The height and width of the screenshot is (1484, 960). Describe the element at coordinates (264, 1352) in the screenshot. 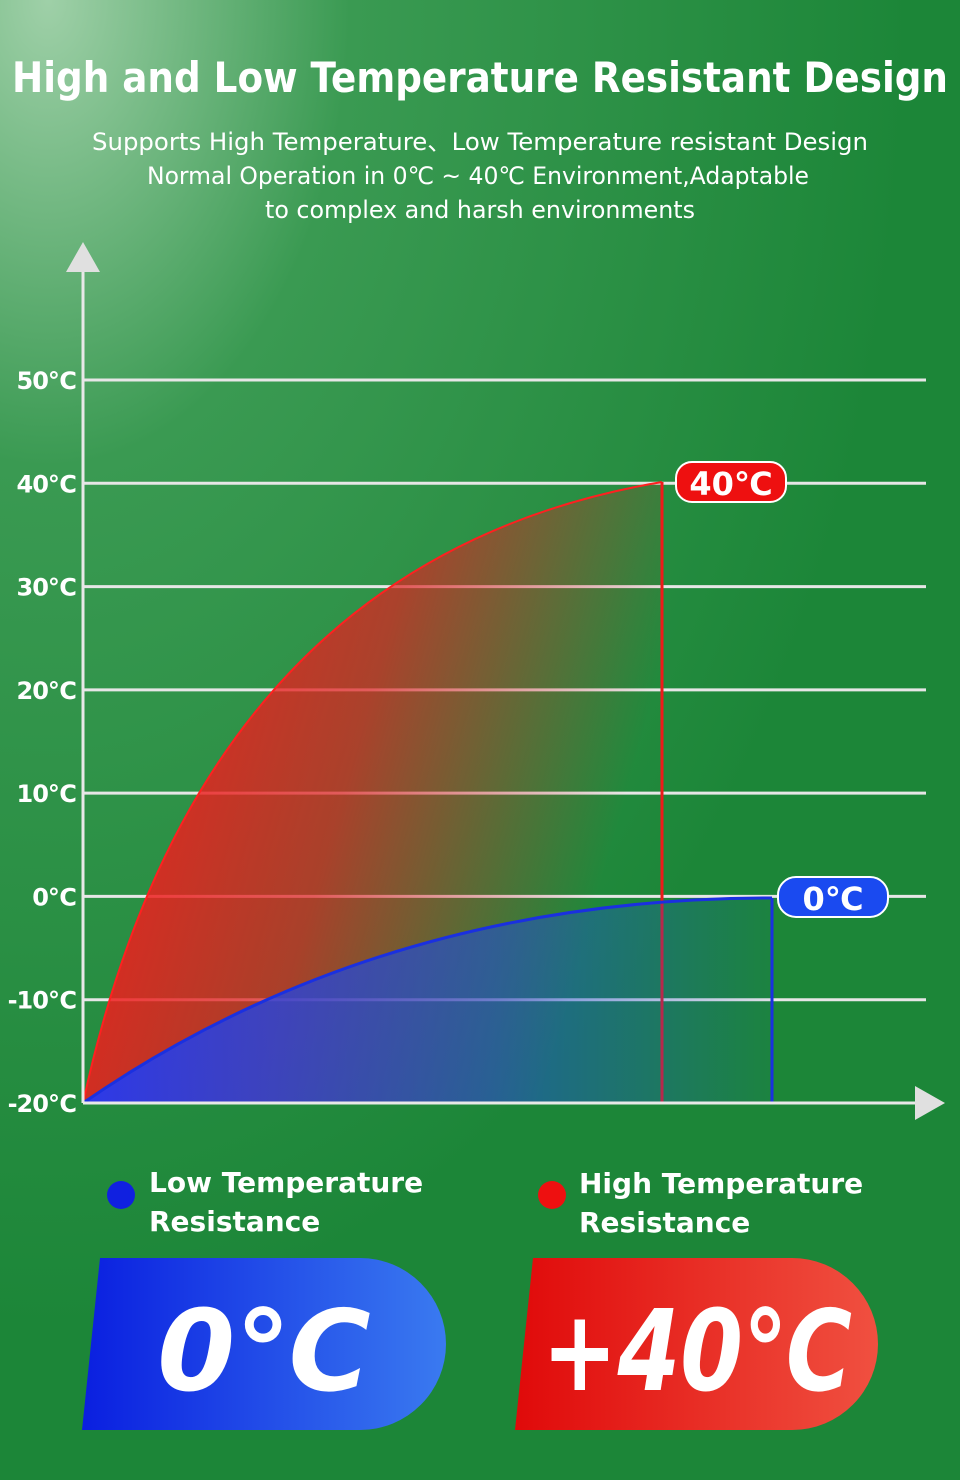

I see `badge-value: 0℃` at that location.